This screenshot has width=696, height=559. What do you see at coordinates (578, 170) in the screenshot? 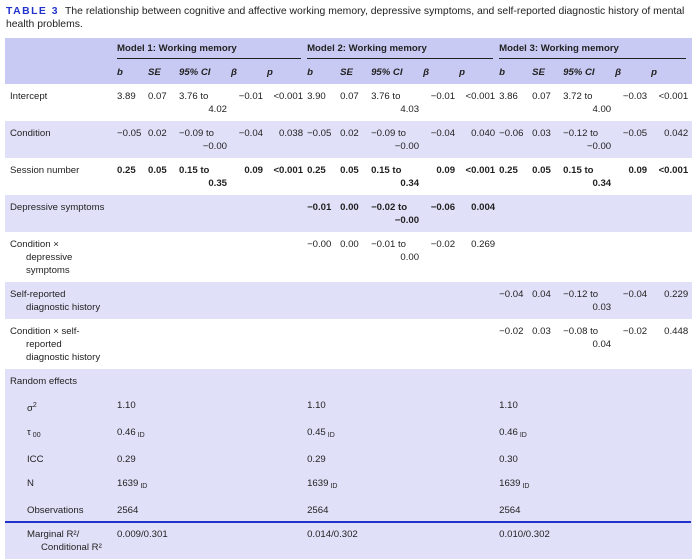
I see `ci-lower: 0.15 to` at bounding box center [578, 170].